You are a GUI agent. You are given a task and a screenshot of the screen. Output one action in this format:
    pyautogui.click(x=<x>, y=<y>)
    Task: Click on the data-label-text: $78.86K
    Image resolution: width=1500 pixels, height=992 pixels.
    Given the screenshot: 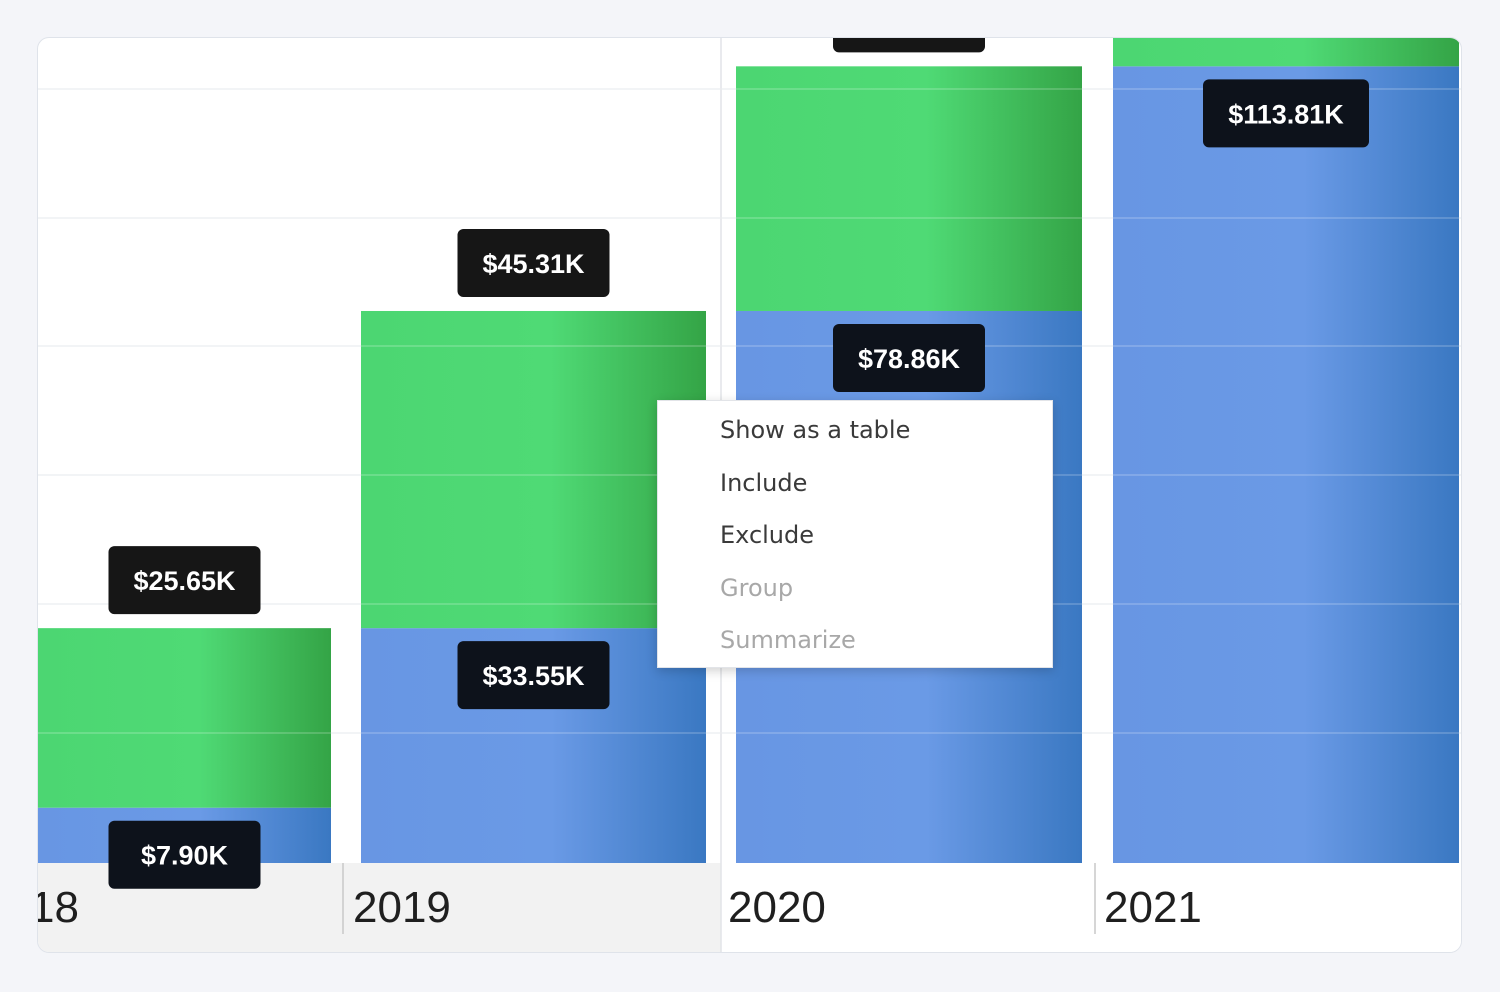 What is the action you would take?
    pyautogui.click(x=909, y=359)
    